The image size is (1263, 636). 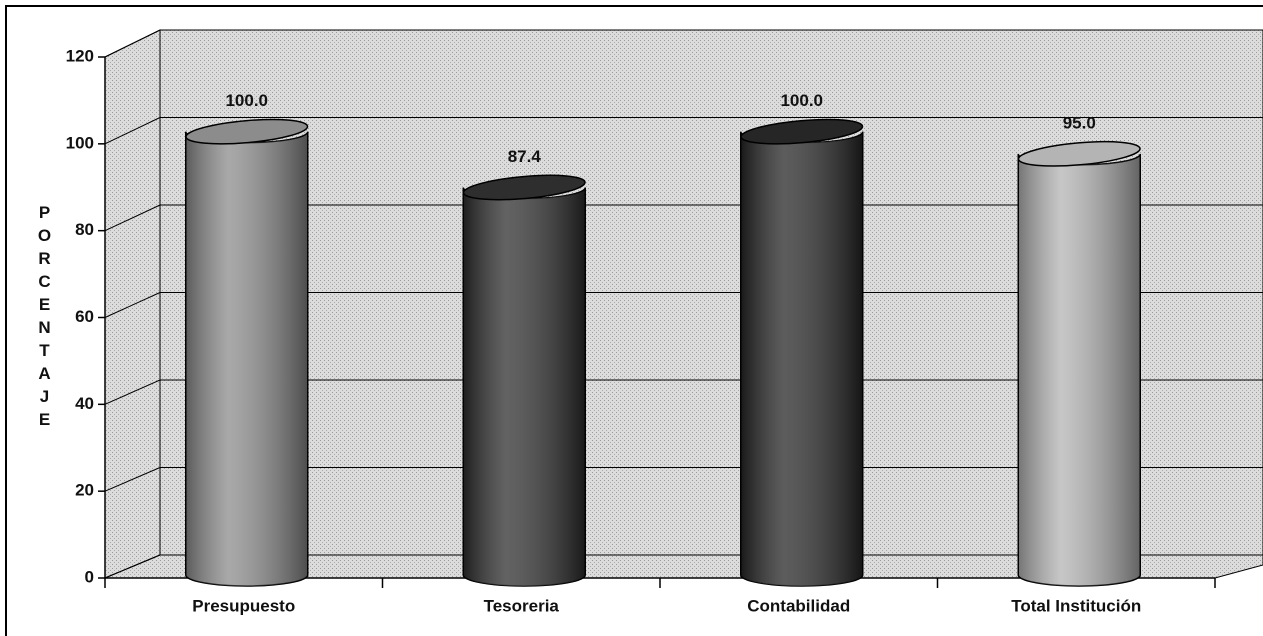 What do you see at coordinates (80, 142) in the screenshot?
I see `y-tick-label: 100` at bounding box center [80, 142].